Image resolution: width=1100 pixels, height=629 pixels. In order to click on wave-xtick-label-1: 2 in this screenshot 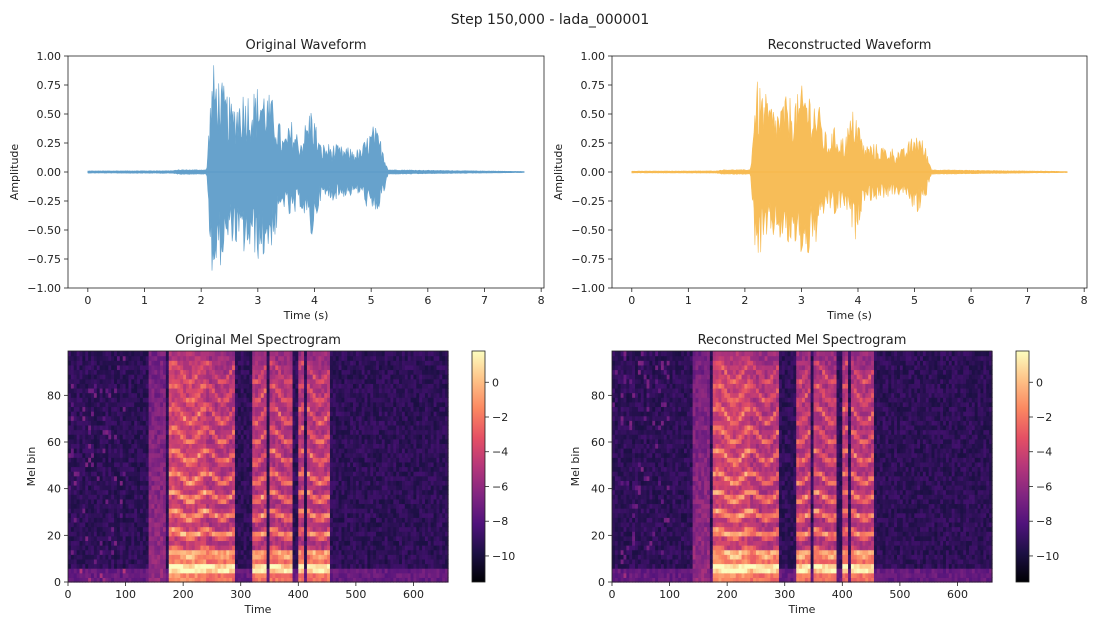, I will do `click(744, 300)`.